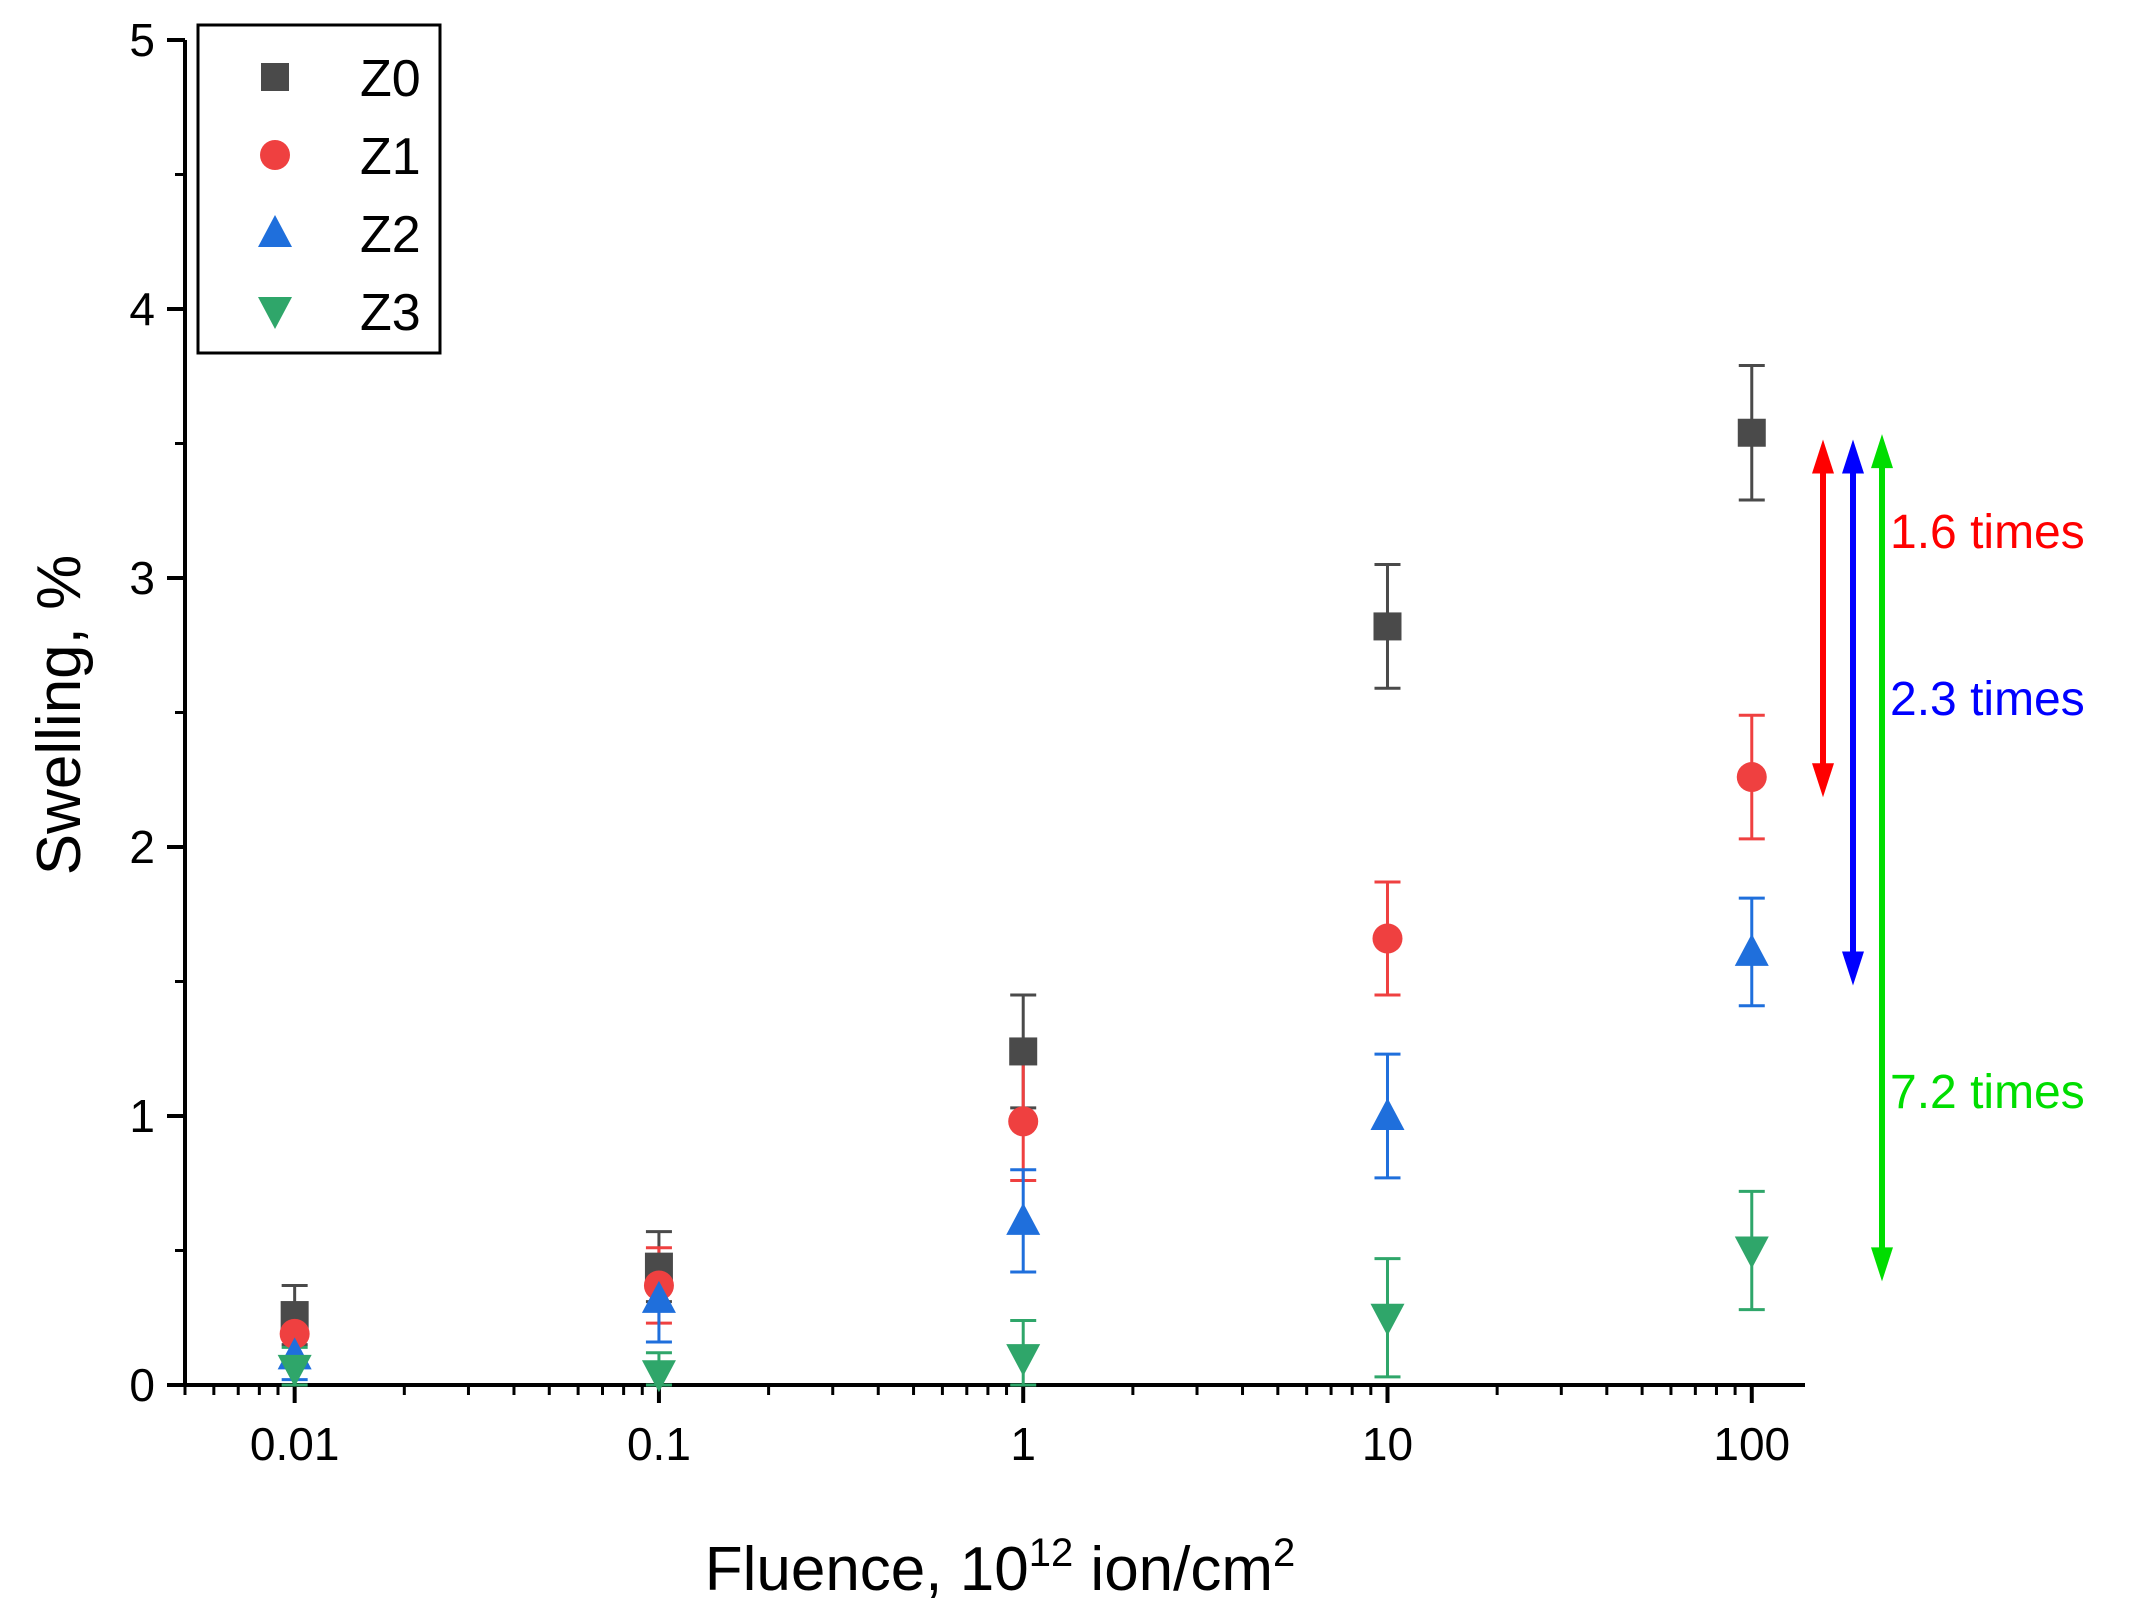 Image resolution: width=2131 pixels, height=1608 pixels. I want to click on legend: Z0 Z1 Z2 Z3, so click(319, 189).